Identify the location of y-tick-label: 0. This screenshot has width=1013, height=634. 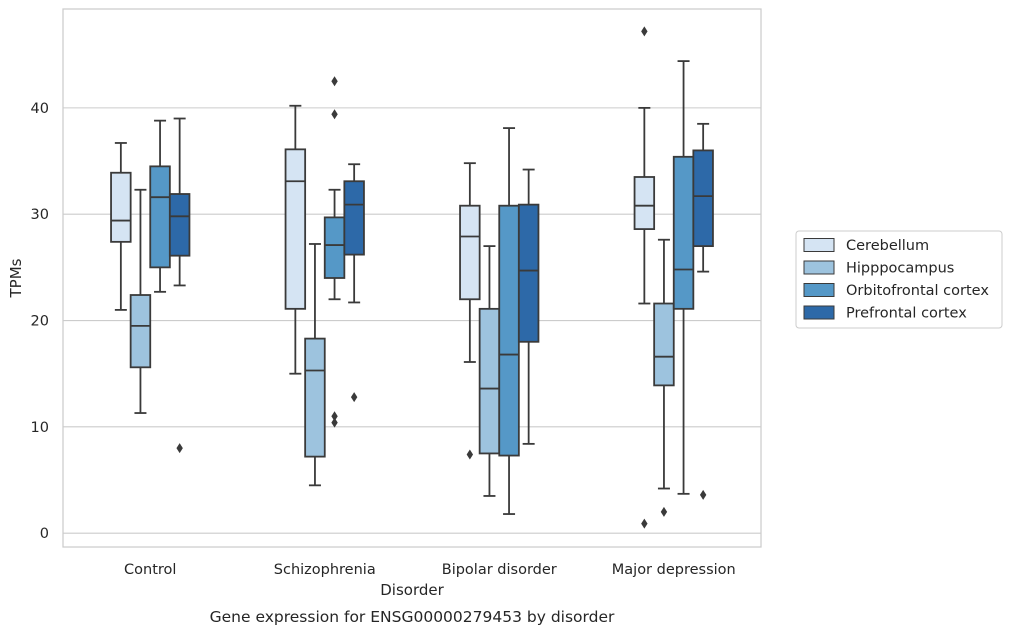
(44, 534).